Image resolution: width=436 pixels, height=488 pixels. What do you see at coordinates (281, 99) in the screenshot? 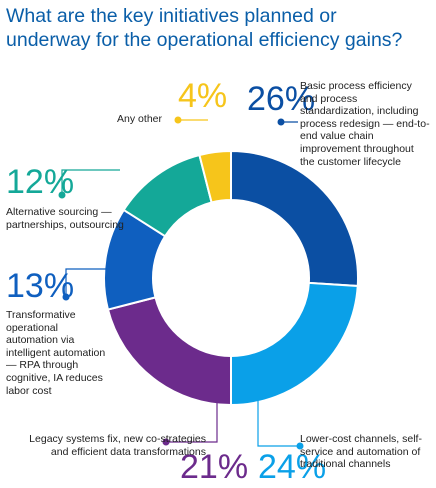
I see `percent-label-1: 26%` at bounding box center [281, 99].